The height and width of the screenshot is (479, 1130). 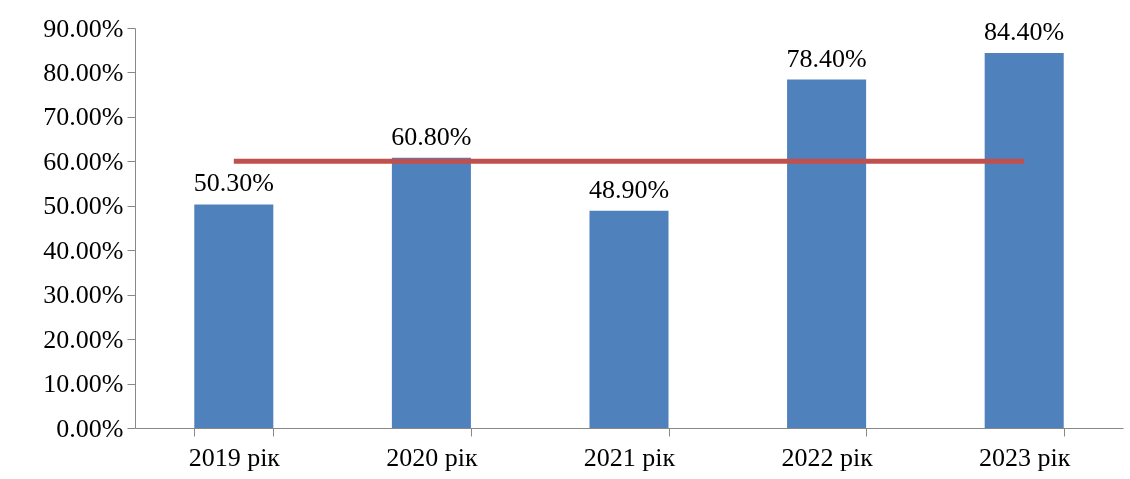 What do you see at coordinates (827, 457) in the screenshot?
I see `x-tick-label: 2022 рік` at bounding box center [827, 457].